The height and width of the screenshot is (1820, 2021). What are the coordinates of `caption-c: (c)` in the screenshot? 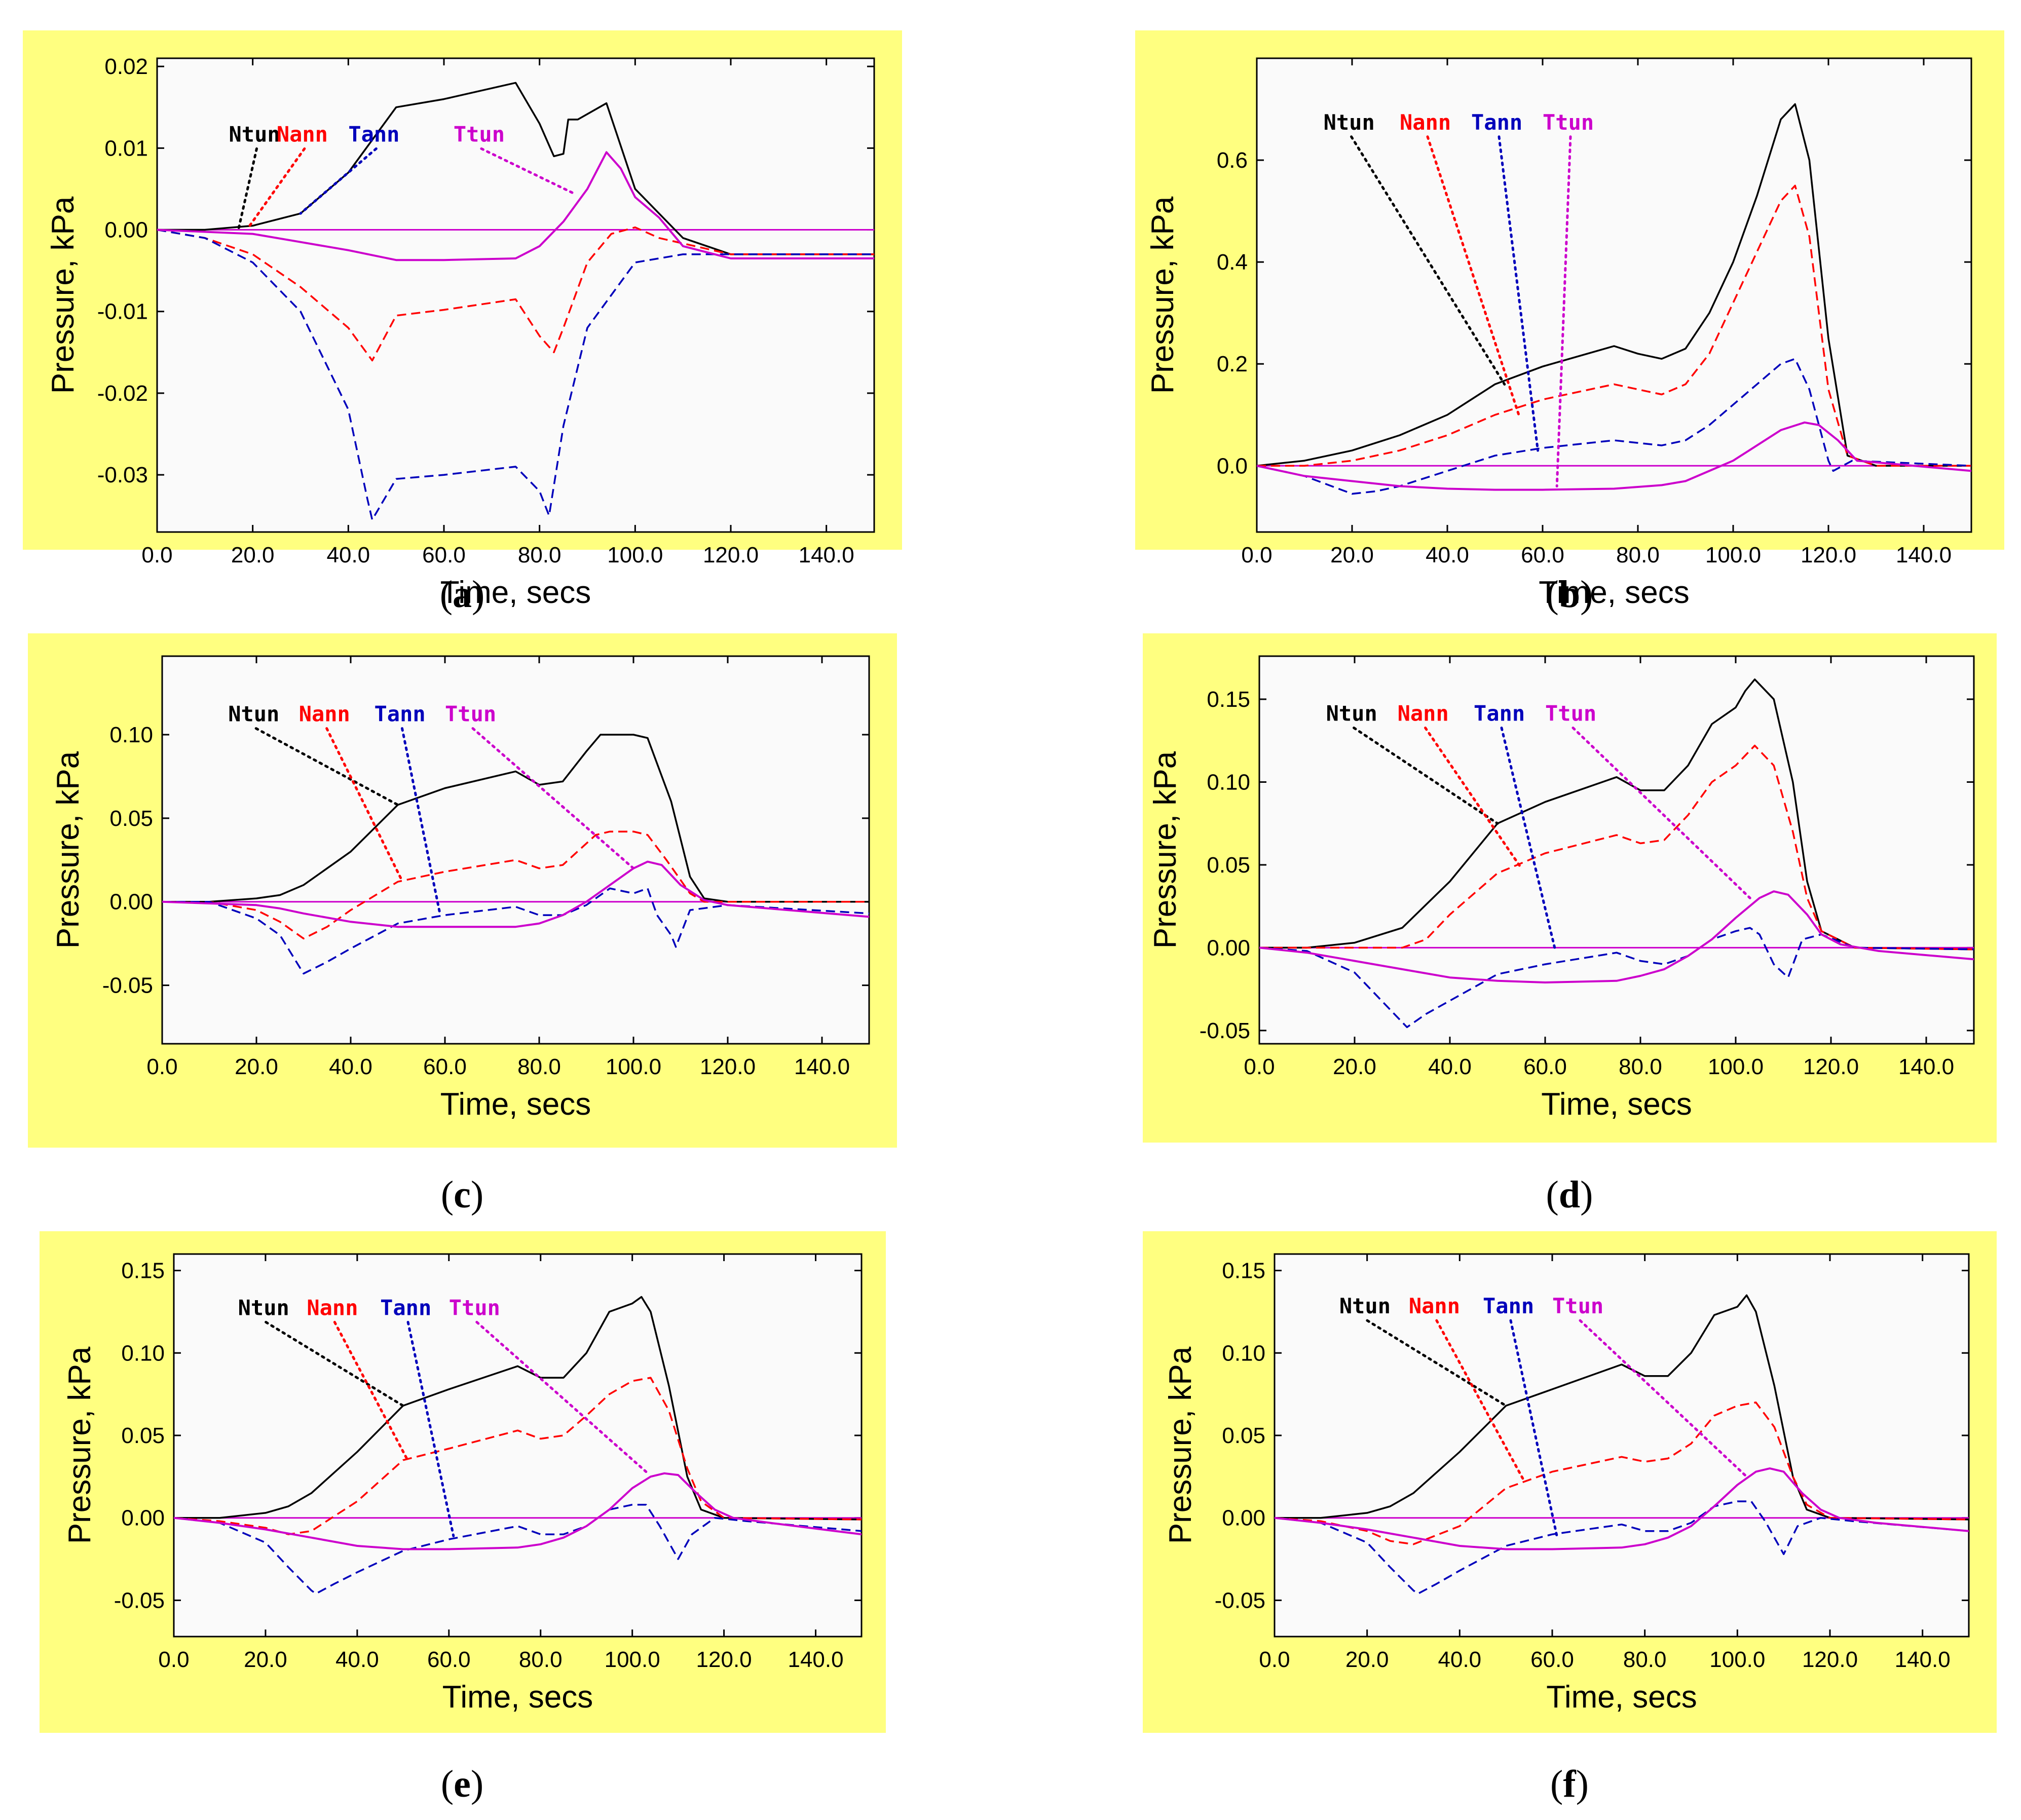 It's located at (462, 1195).